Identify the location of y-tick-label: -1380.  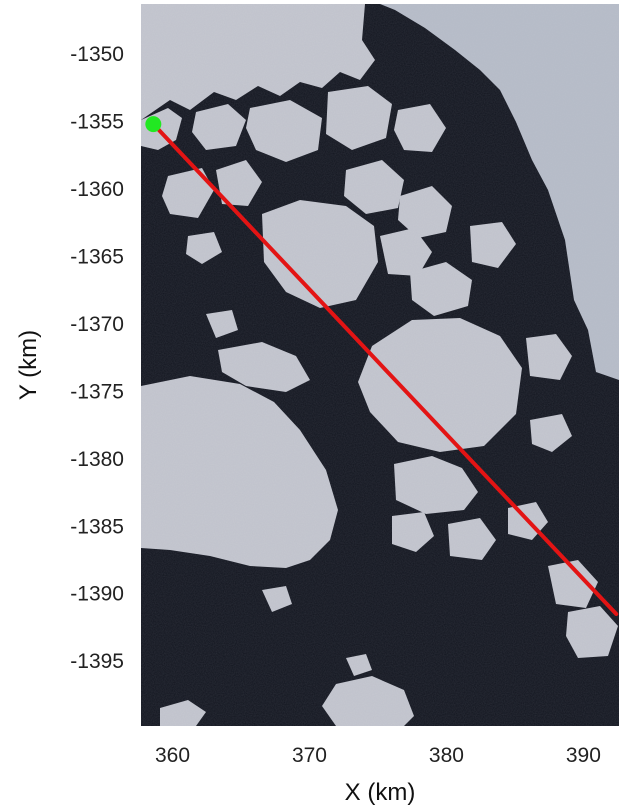
(97, 459).